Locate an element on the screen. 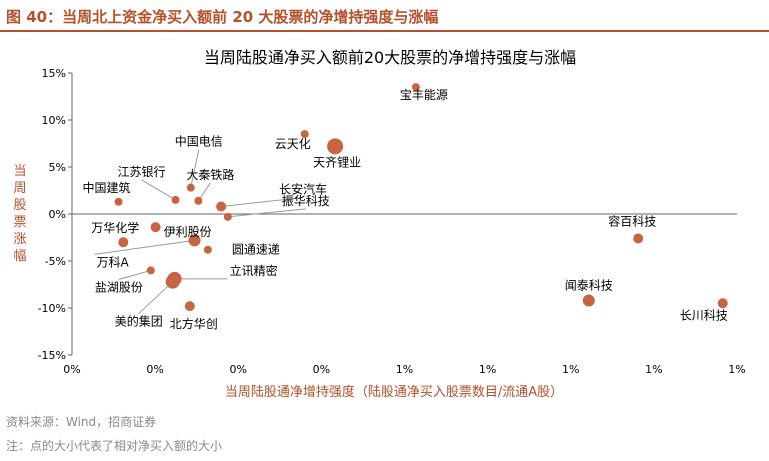 Image resolution: width=769 pixels, height=461 pixels. y-tick-label: 5% is located at coordinates (57, 167).